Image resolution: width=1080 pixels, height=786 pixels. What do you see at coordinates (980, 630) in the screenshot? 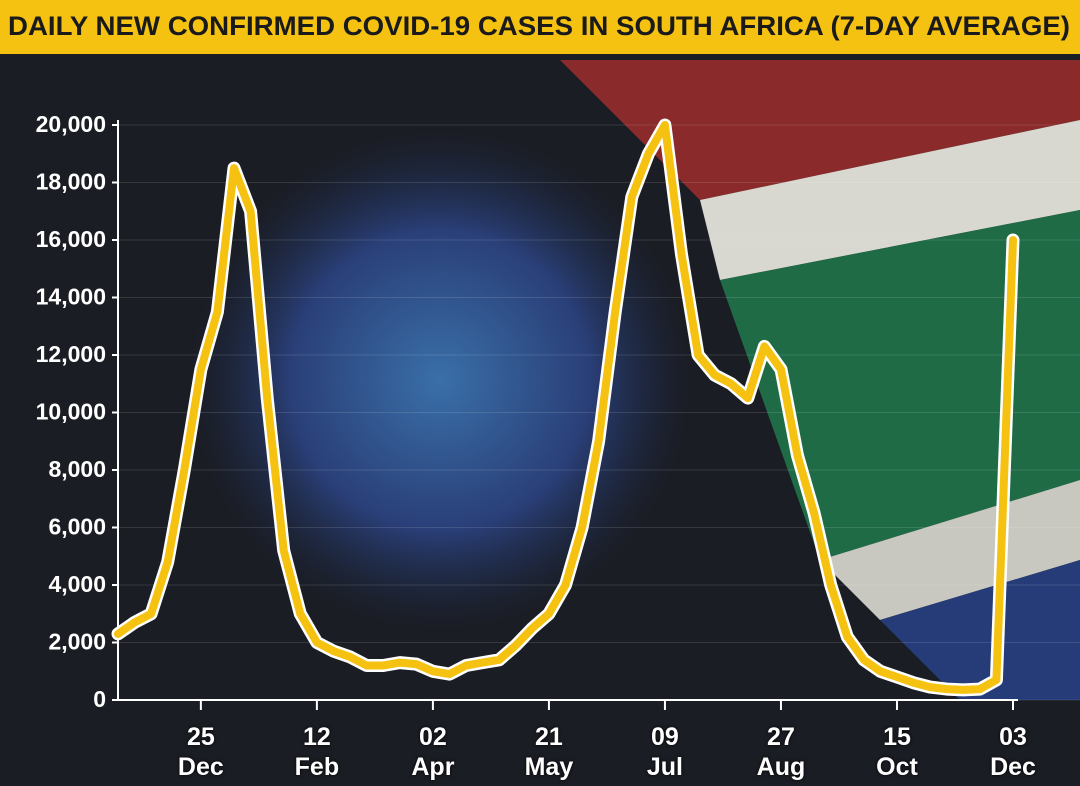
I see `flag-blue` at bounding box center [980, 630].